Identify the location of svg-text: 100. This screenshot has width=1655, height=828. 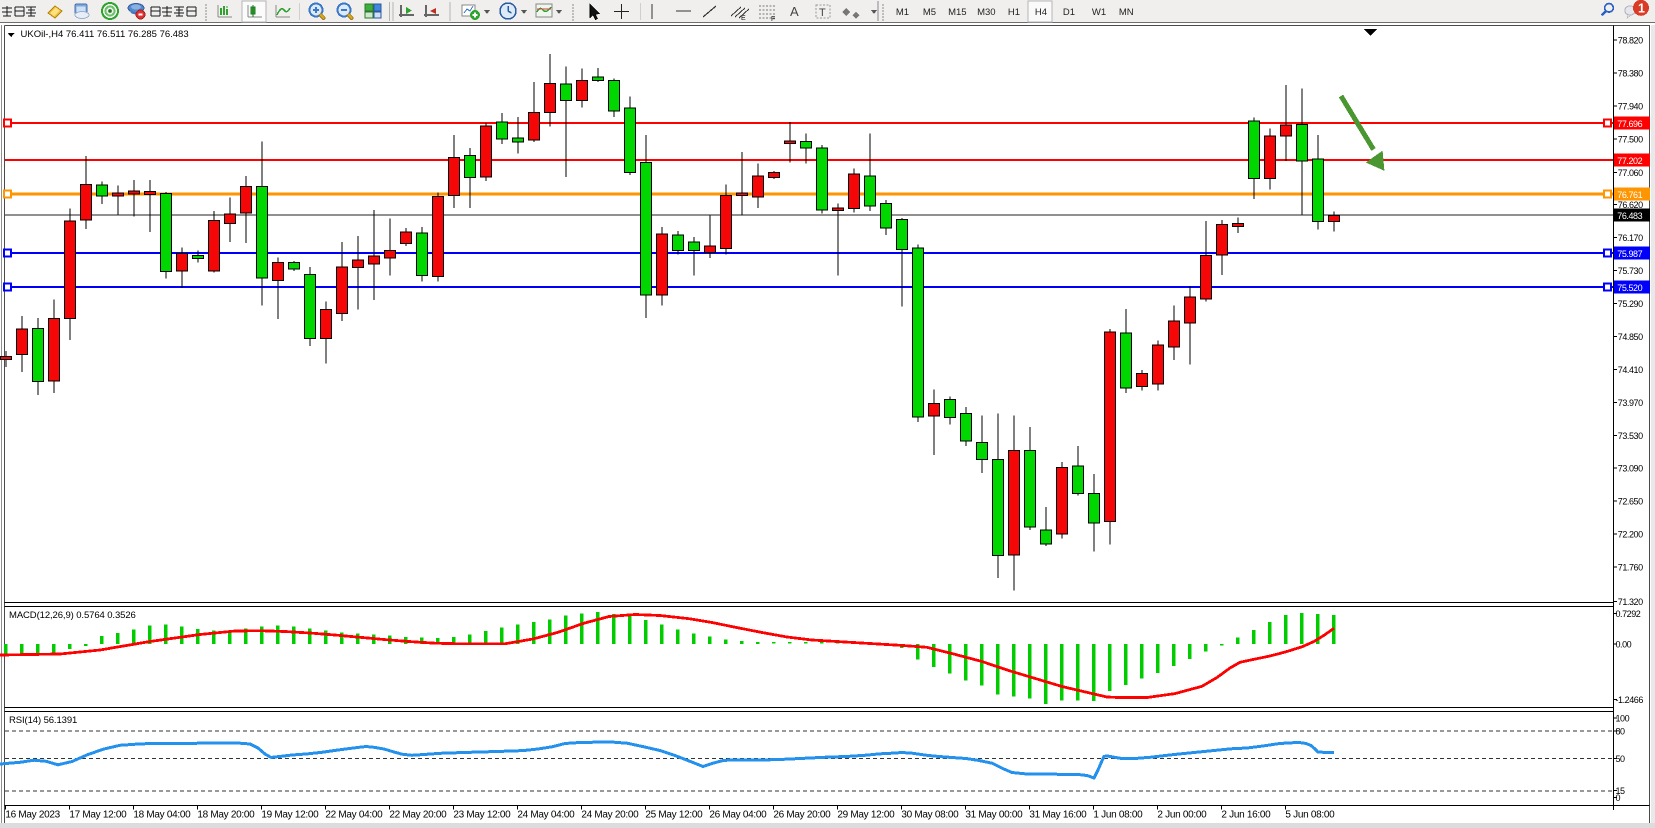
(1623, 718).